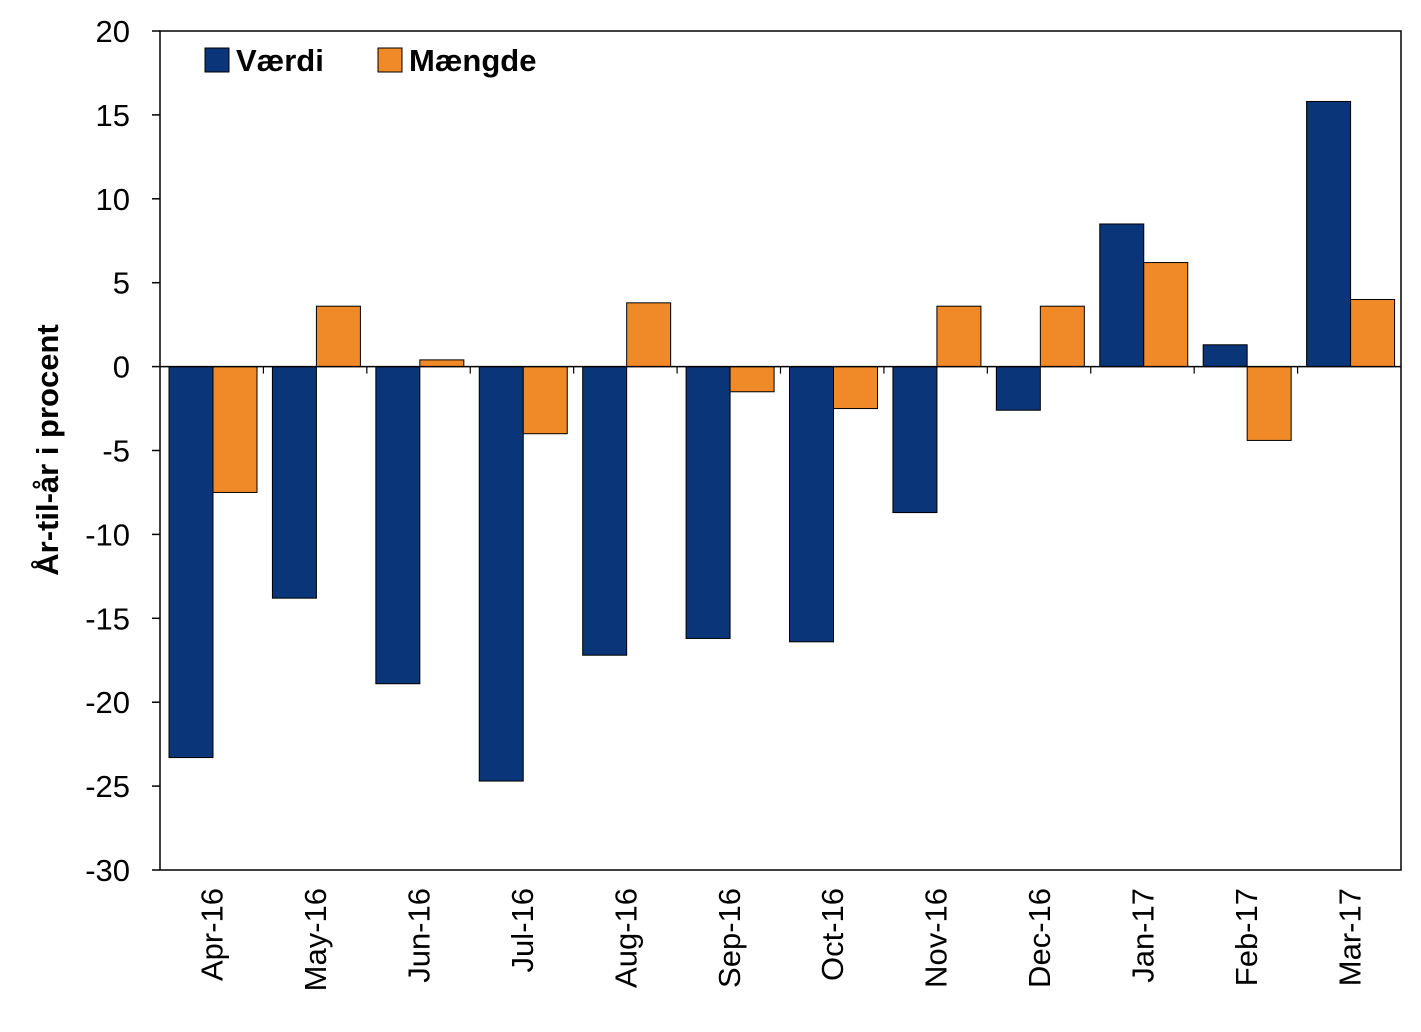 The image size is (1421, 1032). Describe the element at coordinates (1246, 937) in the screenshot. I see `x-tick-label: Feb-17` at that location.